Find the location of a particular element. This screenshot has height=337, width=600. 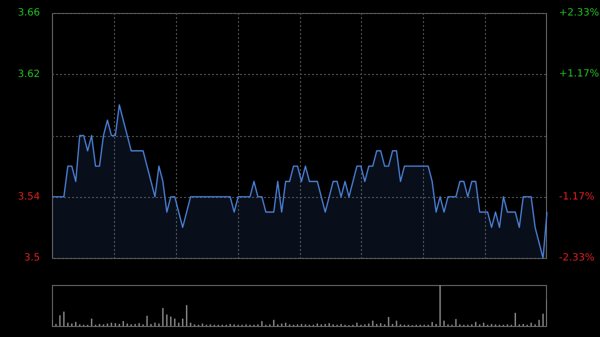

y-tick-label: 3.54 is located at coordinates (29, 196).